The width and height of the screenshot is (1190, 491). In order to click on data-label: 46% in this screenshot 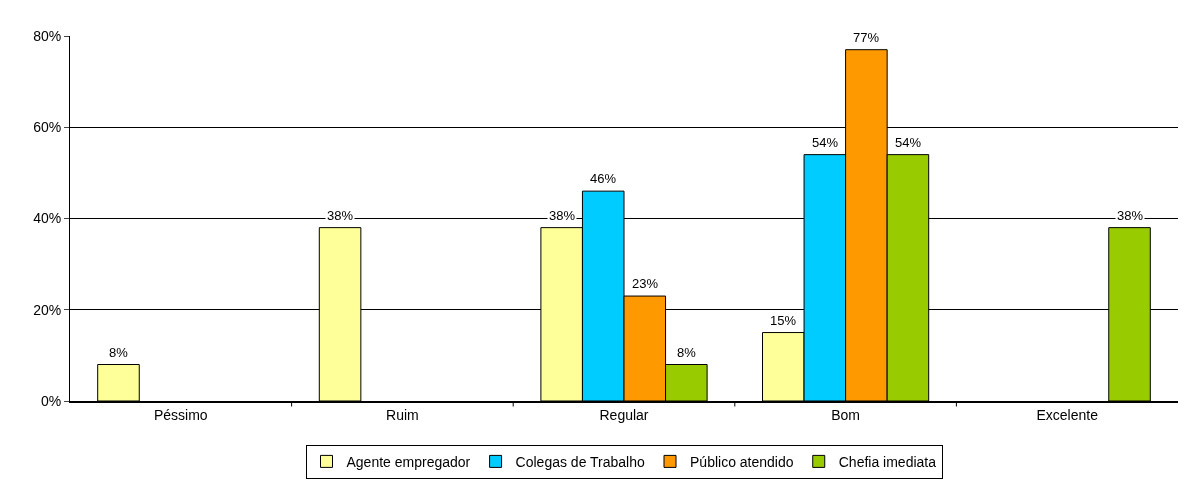, I will do `click(603, 178)`.